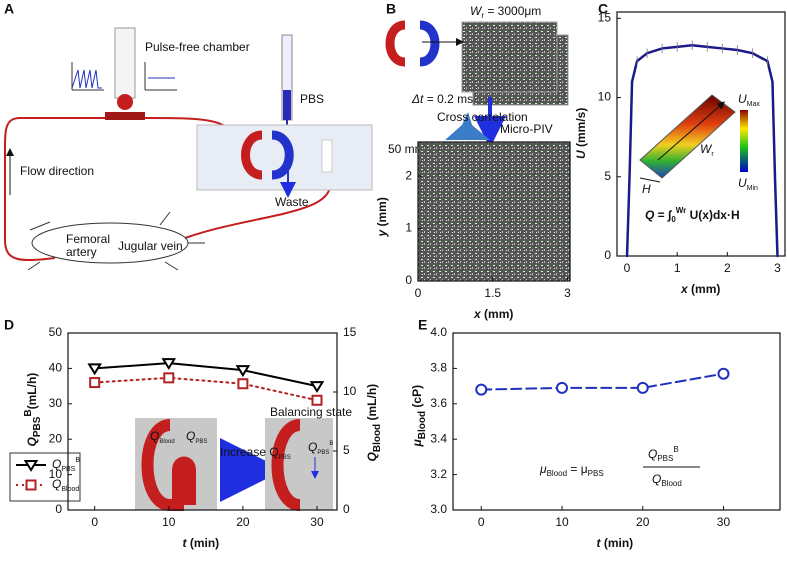  Describe the element at coordinates (346, 509) in the screenshot. I see `y2-tick-label: 0` at that location.